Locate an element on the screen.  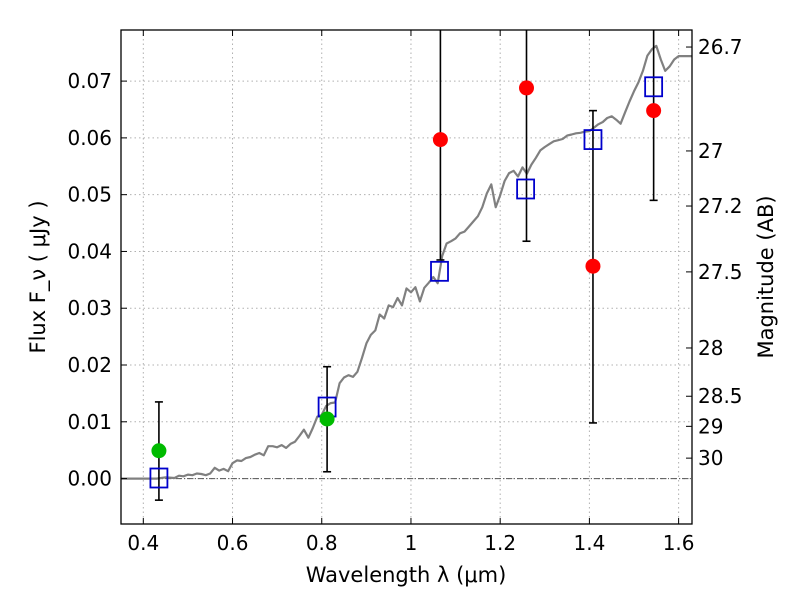
right-tick-label: 26.7 is located at coordinates (720, 47).